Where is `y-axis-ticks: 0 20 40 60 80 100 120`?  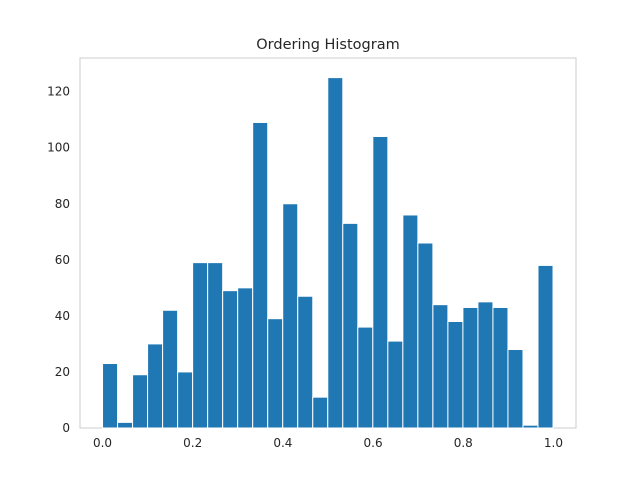
y-axis-ticks: 0 20 40 60 80 100 120 is located at coordinates (58, 260).